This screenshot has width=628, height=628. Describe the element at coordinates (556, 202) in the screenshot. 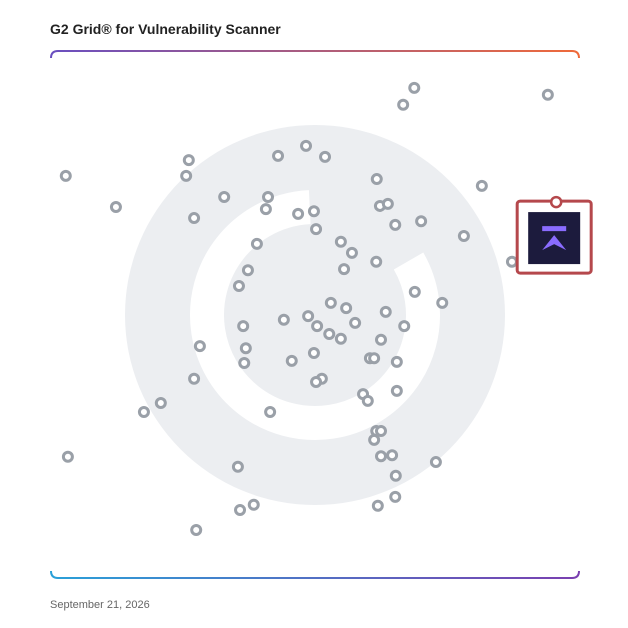

I see `highlight-pin` at that location.